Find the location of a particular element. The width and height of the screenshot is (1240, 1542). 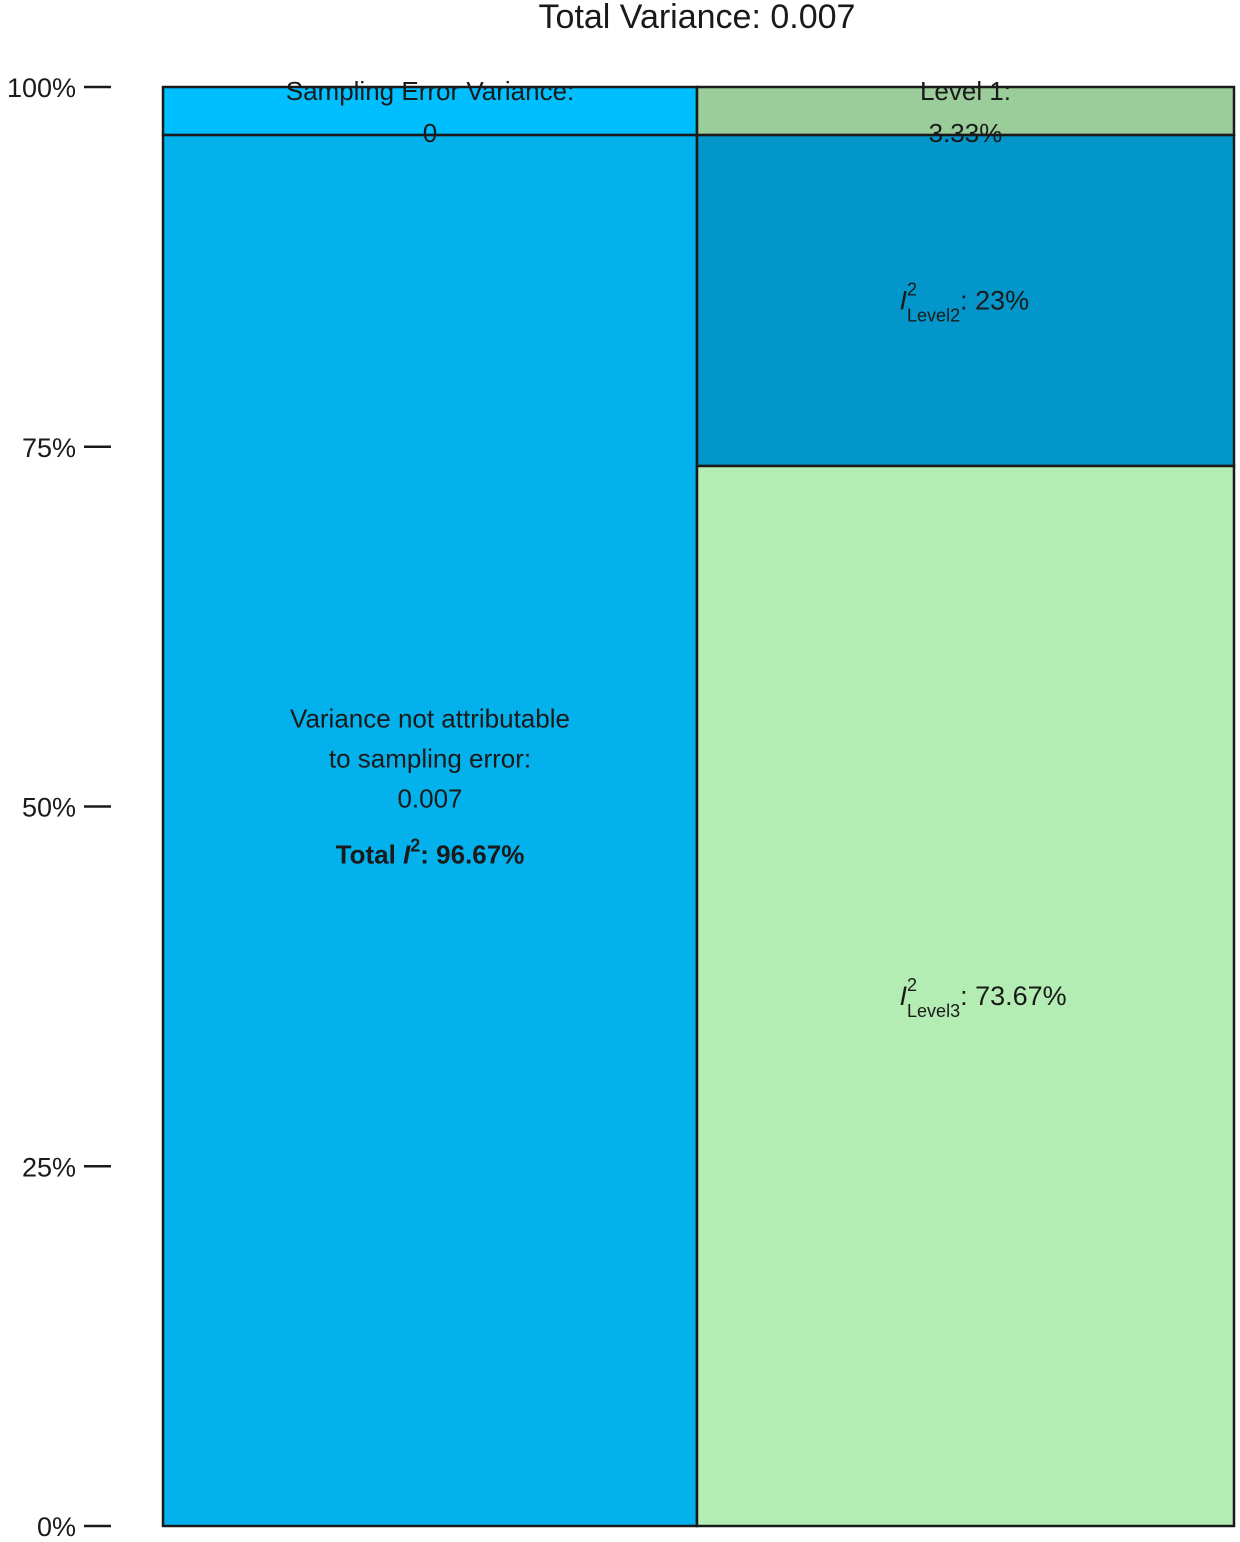

segment-caption: to sampling error: is located at coordinates (430, 758).